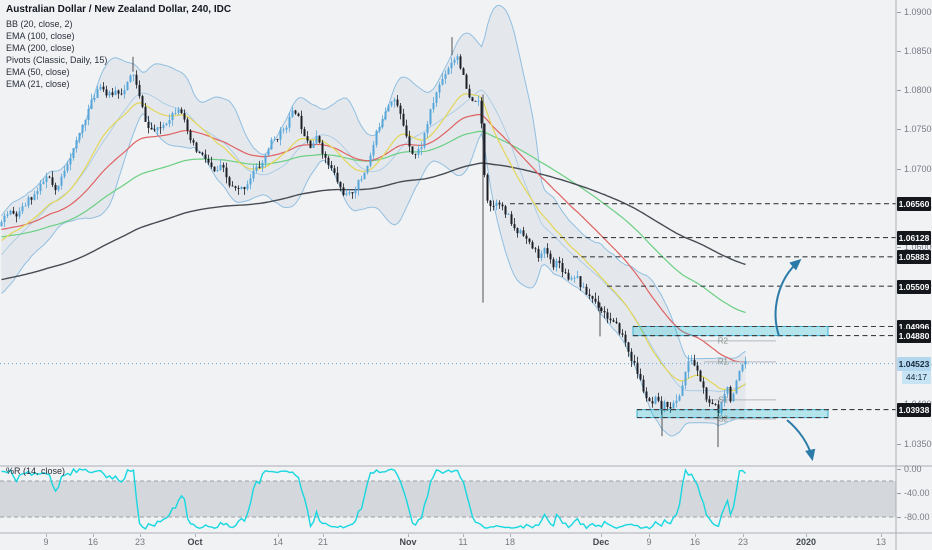 This screenshot has height=550, width=932. I want to click on down-arrow, so click(801, 440).